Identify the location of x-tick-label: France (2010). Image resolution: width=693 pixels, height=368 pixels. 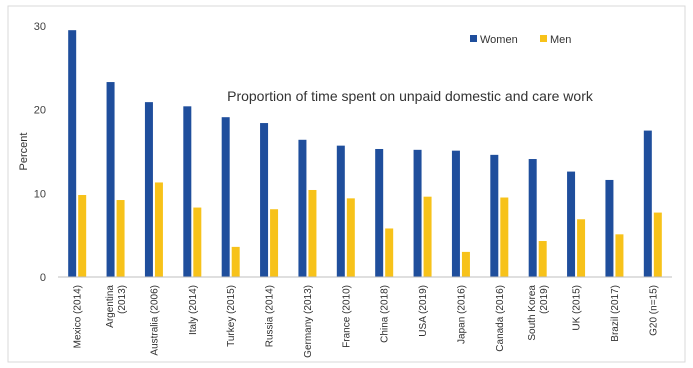
(346, 316).